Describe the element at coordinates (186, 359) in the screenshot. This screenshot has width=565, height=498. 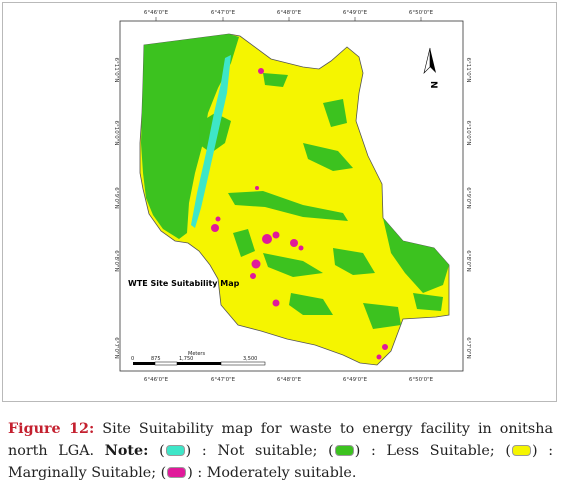
I see `scale-label: 1,750` at that location.